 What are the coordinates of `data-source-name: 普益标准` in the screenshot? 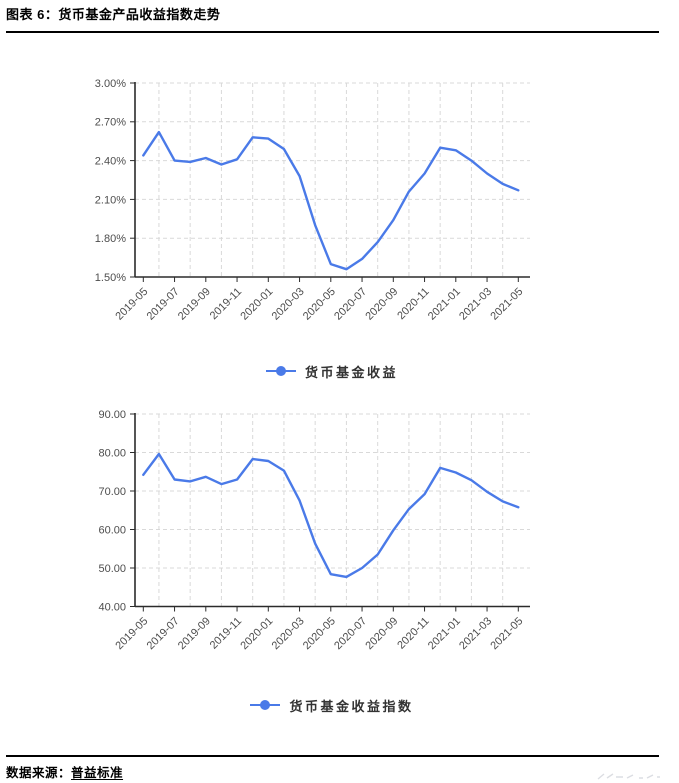 It's located at (97, 773).